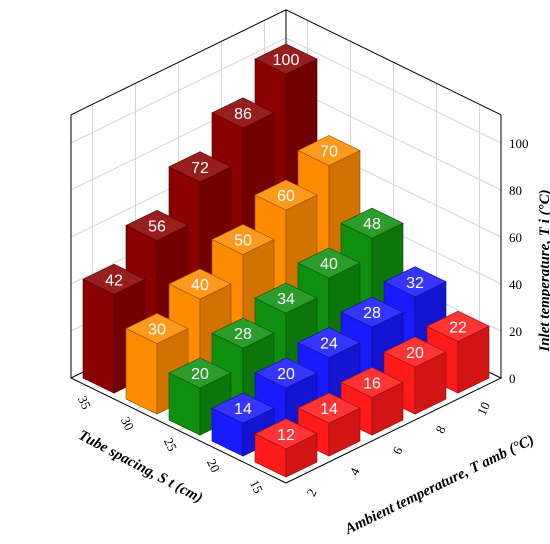 This screenshot has width=550, height=544. I want to click on data-label: 42, so click(114, 280).